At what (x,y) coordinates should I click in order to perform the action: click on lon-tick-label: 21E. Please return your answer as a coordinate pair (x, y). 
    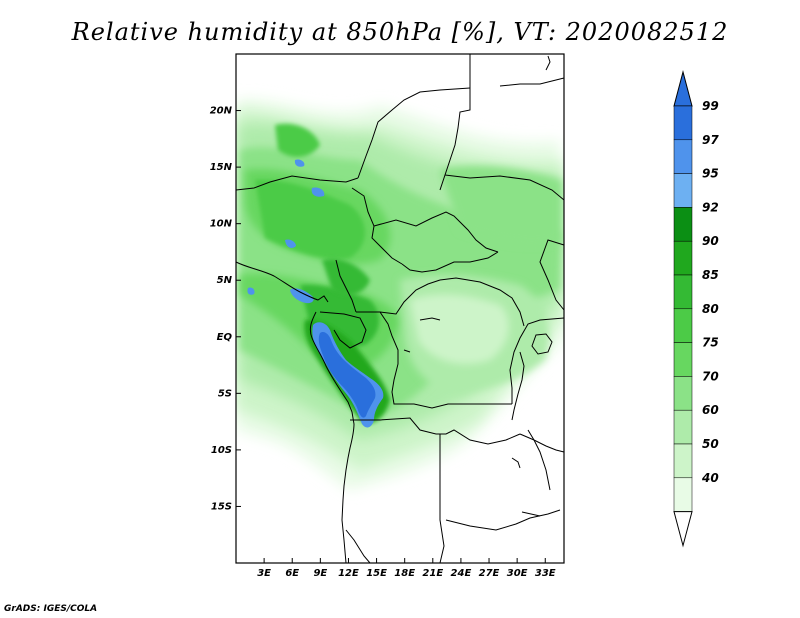
    Looking at the image, I should click on (432, 573).